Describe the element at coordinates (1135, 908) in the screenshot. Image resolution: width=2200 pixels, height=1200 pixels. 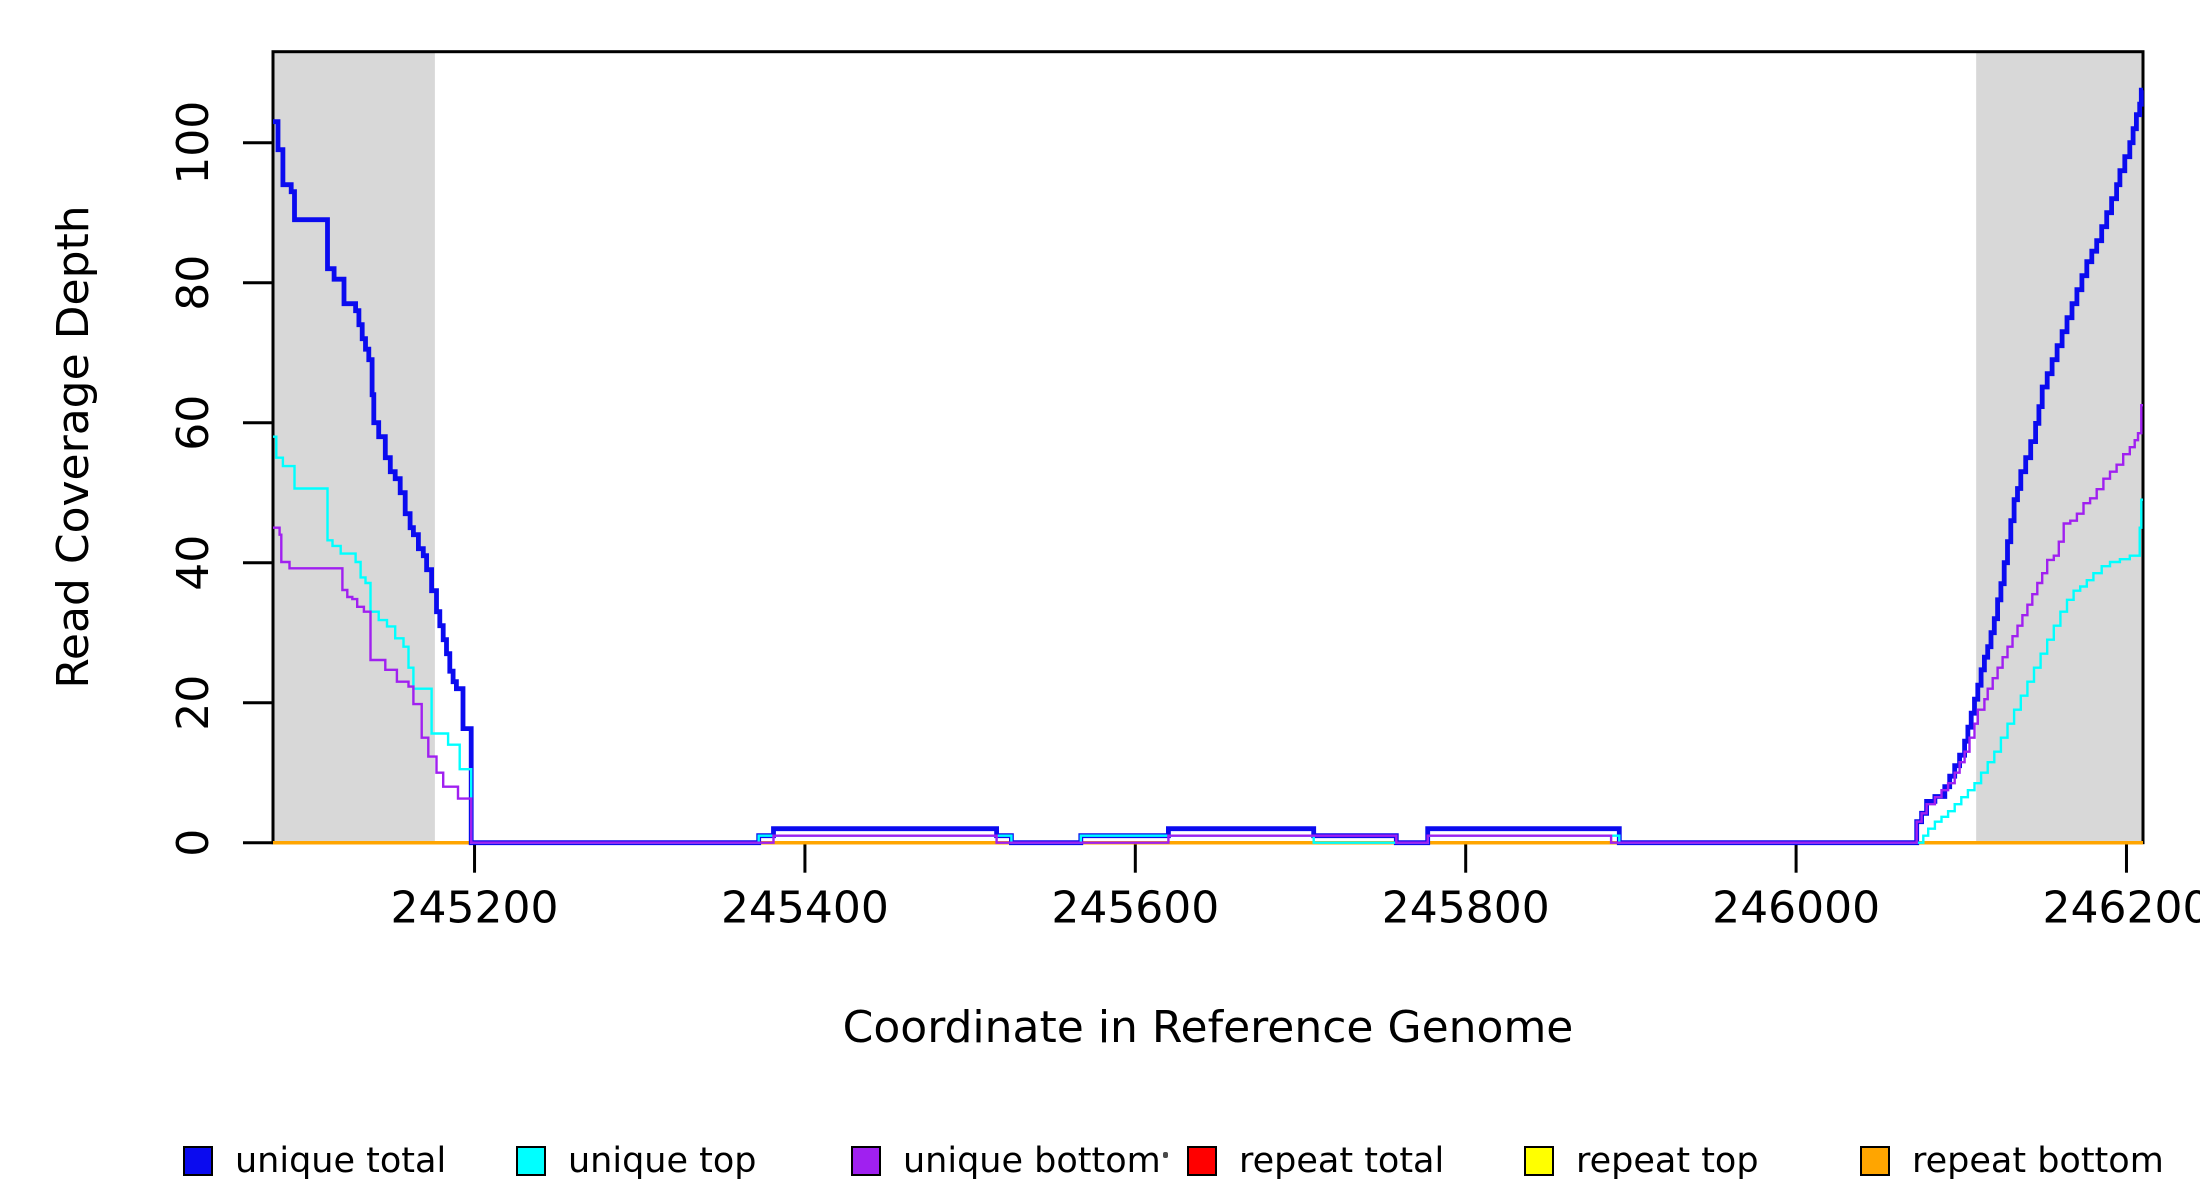
I see `x-tick-label: 245600` at that location.